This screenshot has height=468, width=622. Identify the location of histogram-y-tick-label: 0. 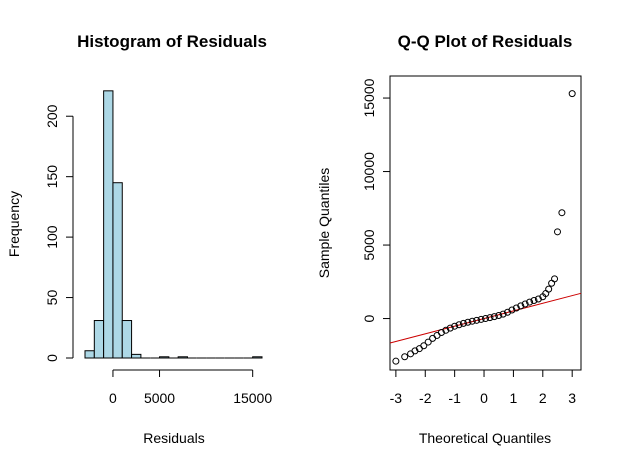
(52, 358).